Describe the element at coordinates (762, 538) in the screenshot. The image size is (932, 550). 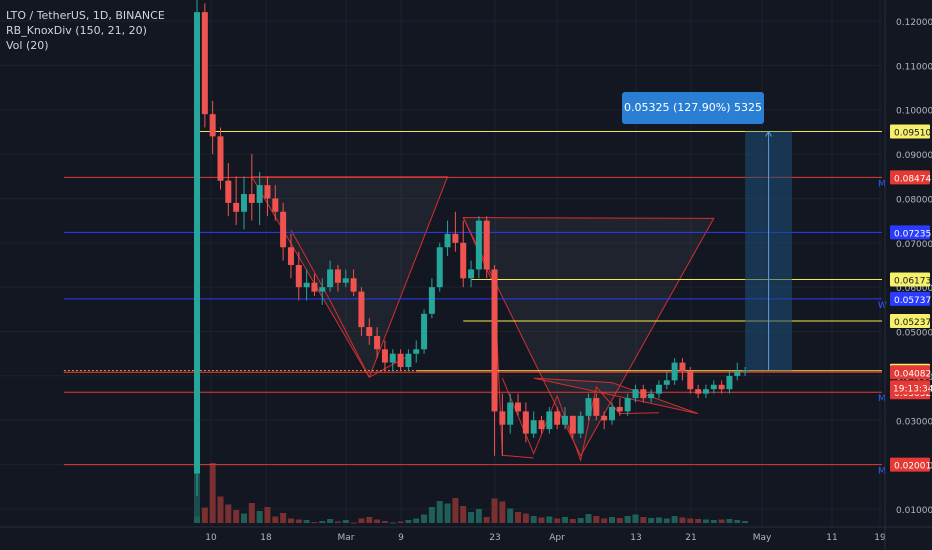
I see `time-tick-label: May` at that location.